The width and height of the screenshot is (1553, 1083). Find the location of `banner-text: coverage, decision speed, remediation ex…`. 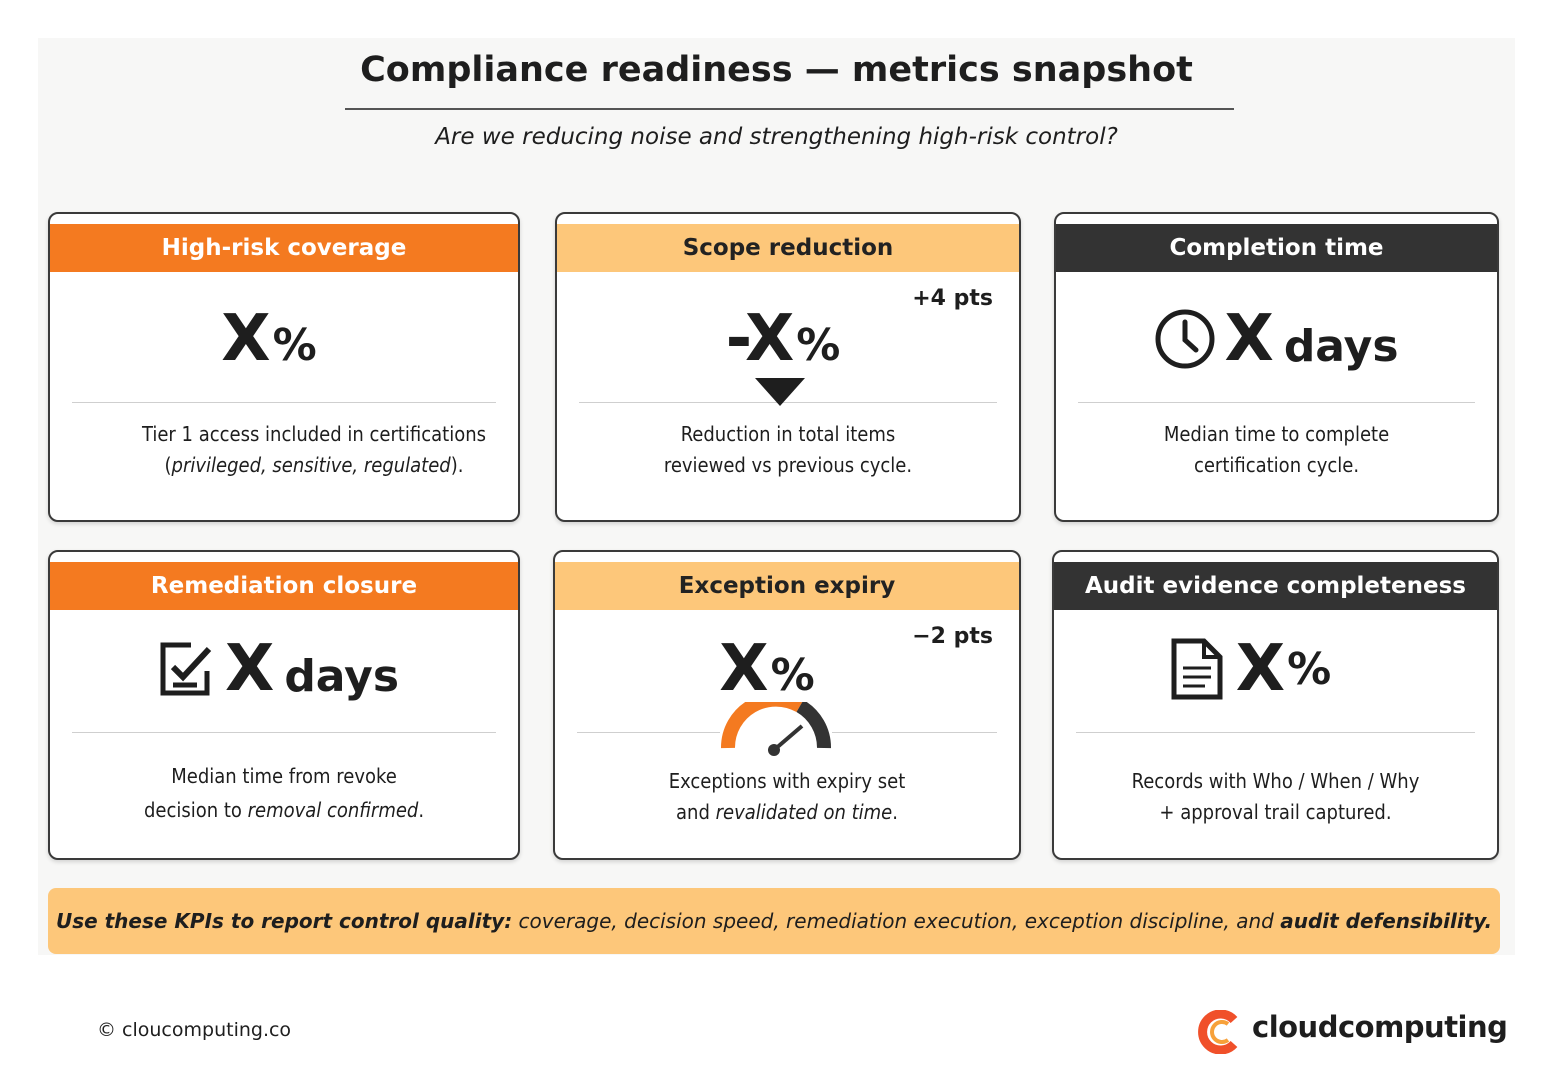

banner-text: coverage, decision speed, remediation ex… is located at coordinates (896, 921).